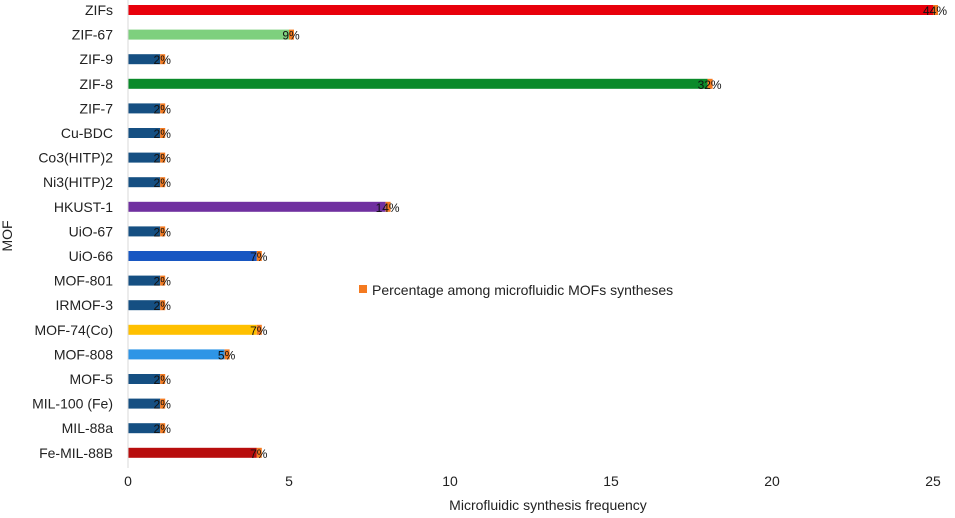 The width and height of the screenshot is (955, 518). I want to click on category-label: Co3(HITP)2, so click(75, 158).